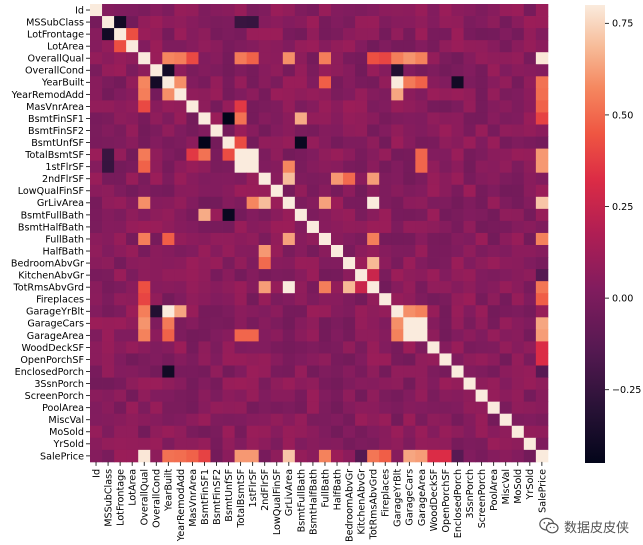 This screenshot has height=545, width=643. Describe the element at coordinates (193, 498) in the screenshot. I see `x-tick-label: MasVnrArea` at that location.